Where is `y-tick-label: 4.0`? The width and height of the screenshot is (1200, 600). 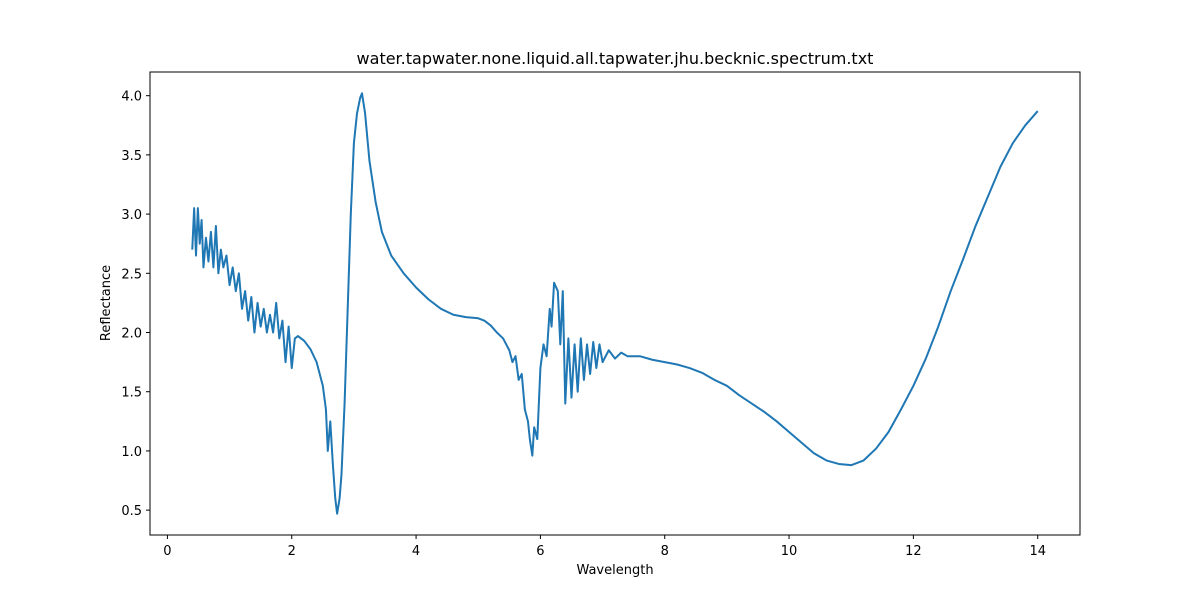
y-tick-label: 4.0 is located at coordinates (131, 97).